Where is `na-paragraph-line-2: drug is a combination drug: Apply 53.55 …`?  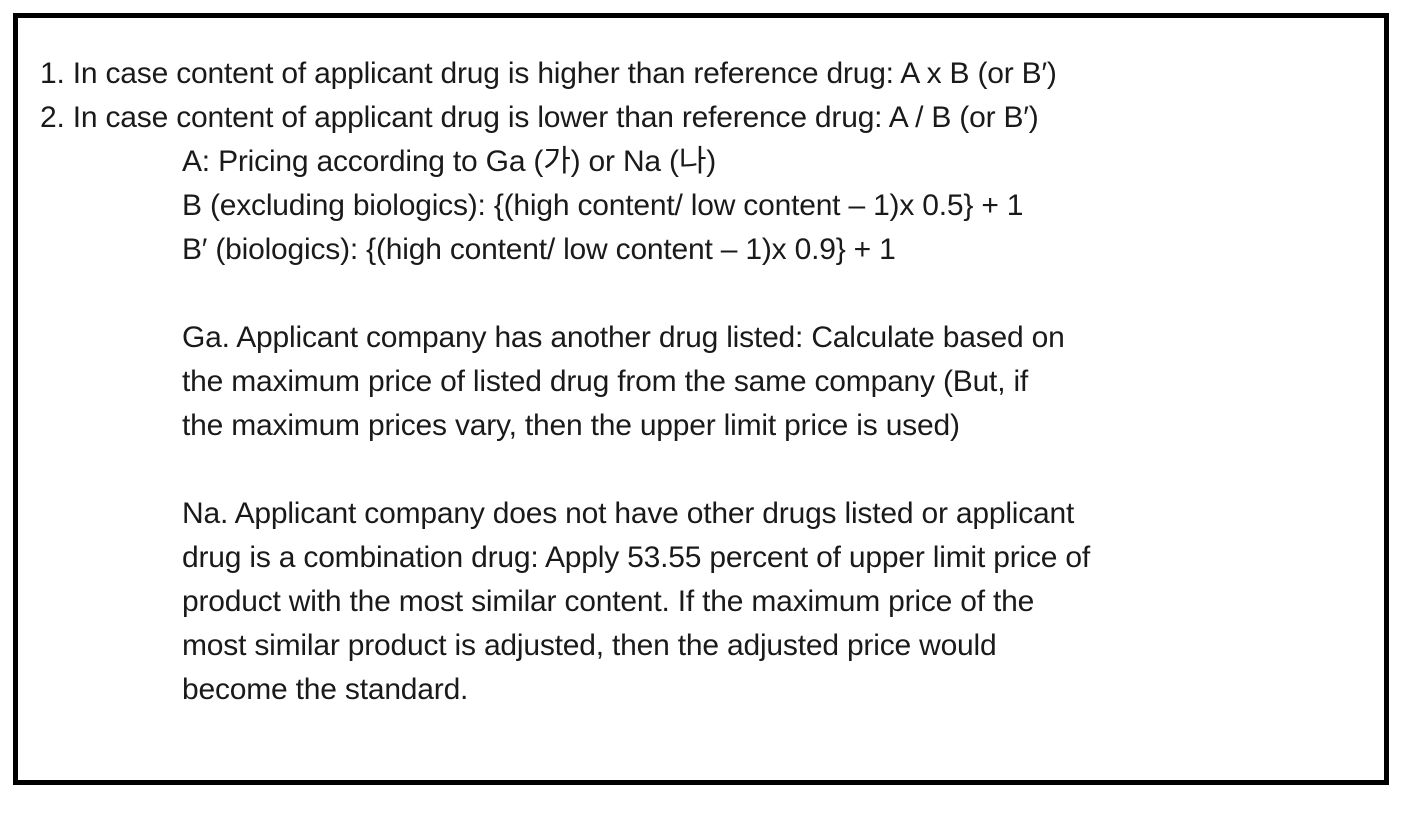
na-paragraph-line-2: drug is a combination drug: Apply 53.55 … is located at coordinates (636, 557).